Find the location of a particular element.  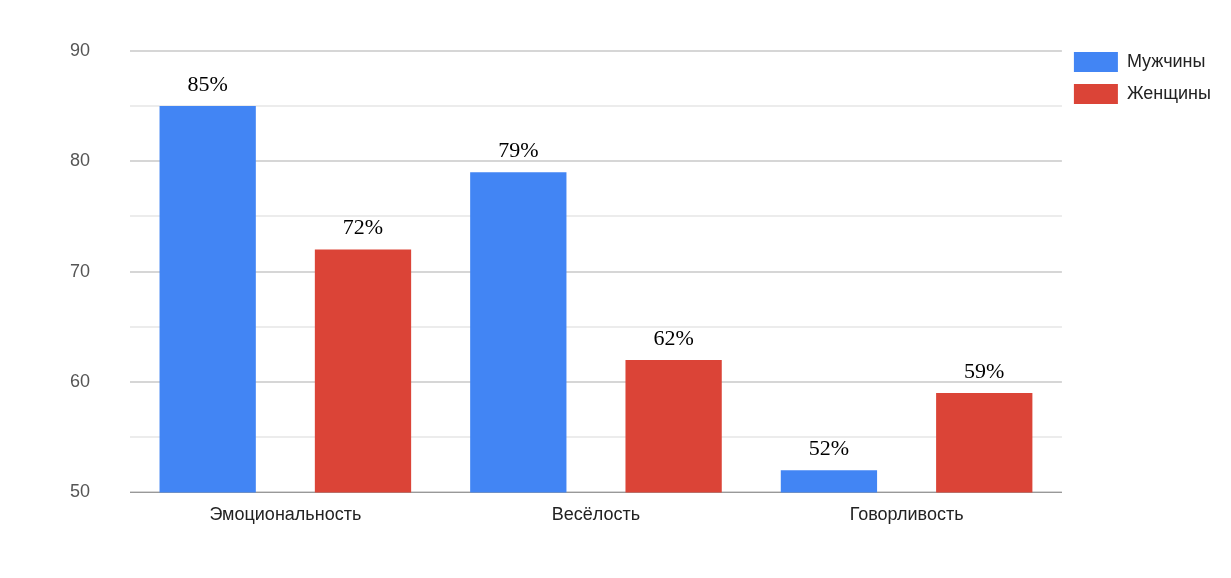

data-label: 72% is located at coordinates (363, 227).